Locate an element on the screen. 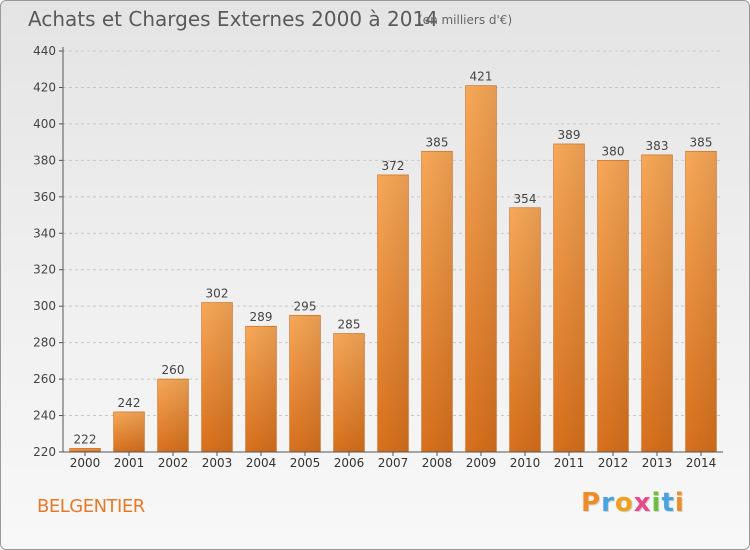  y-tick-label: 380 is located at coordinates (44, 160).